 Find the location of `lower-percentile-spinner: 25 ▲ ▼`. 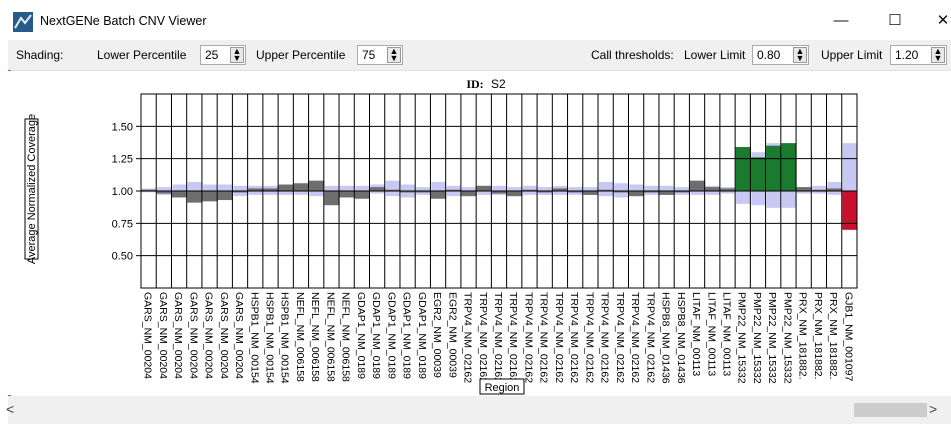

lower-percentile-spinner: 25 ▲ ▼ is located at coordinates (223, 55).